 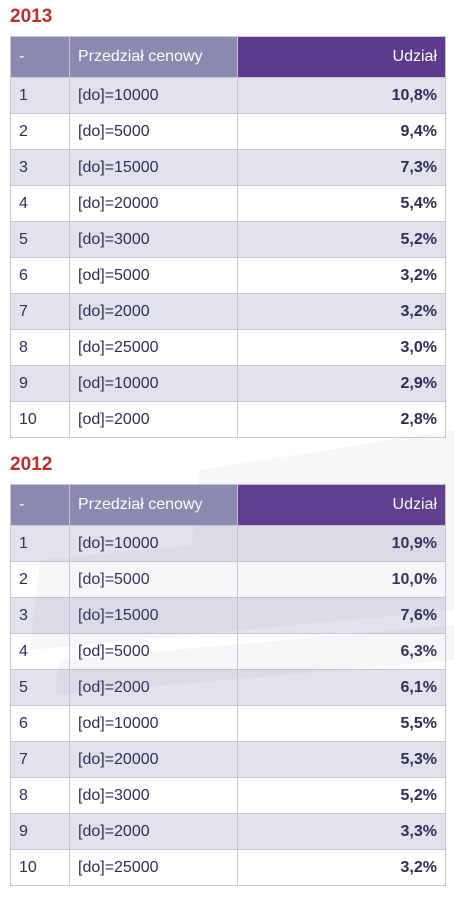 What do you see at coordinates (341, 167) in the screenshot?
I see `cell-share: 7,3%` at bounding box center [341, 167].